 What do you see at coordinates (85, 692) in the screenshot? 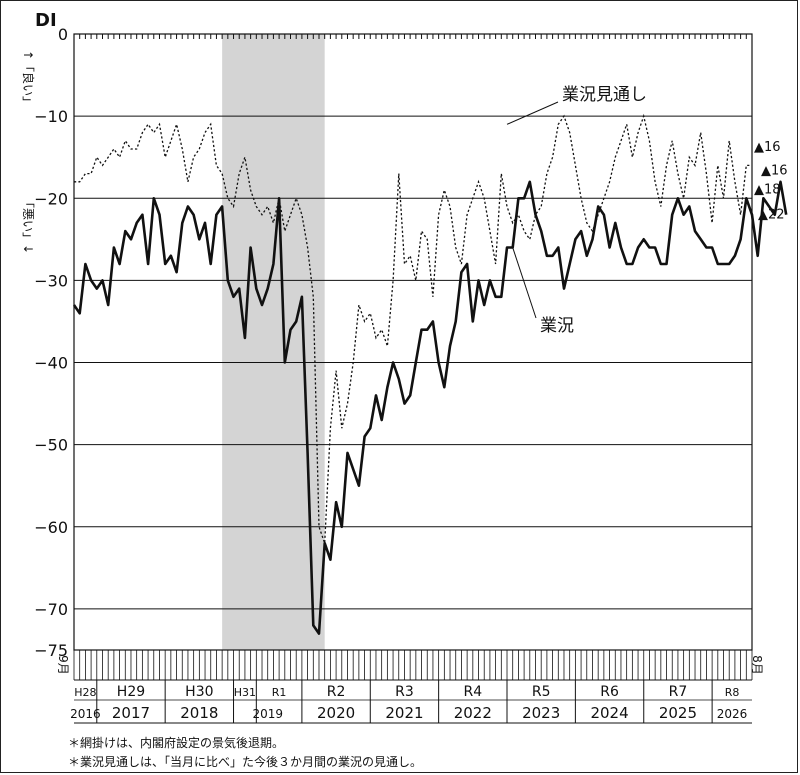
I see `era-label: H28` at bounding box center [85, 692].